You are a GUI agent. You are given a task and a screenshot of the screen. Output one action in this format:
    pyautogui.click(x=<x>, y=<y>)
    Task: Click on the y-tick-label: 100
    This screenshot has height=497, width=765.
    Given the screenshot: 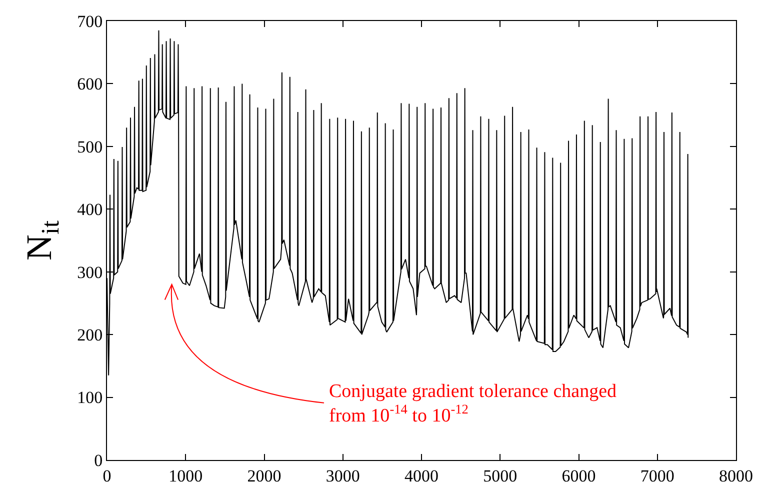 What is the action you would take?
    pyautogui.click(x=90, y=398)
    